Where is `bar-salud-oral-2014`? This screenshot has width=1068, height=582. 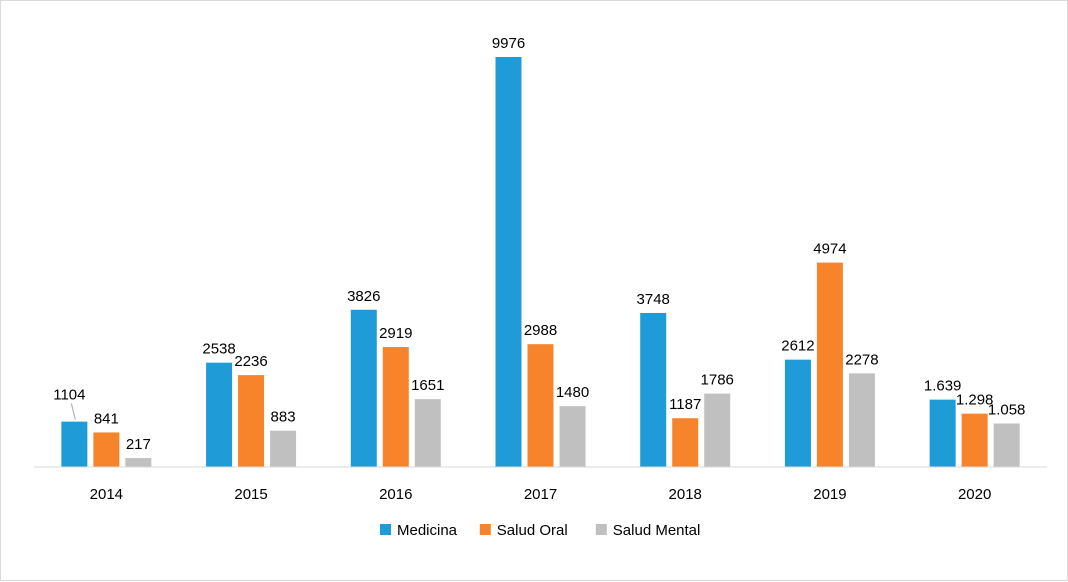 bar-salud-oral-2014 is located at coordinates (106, 449).